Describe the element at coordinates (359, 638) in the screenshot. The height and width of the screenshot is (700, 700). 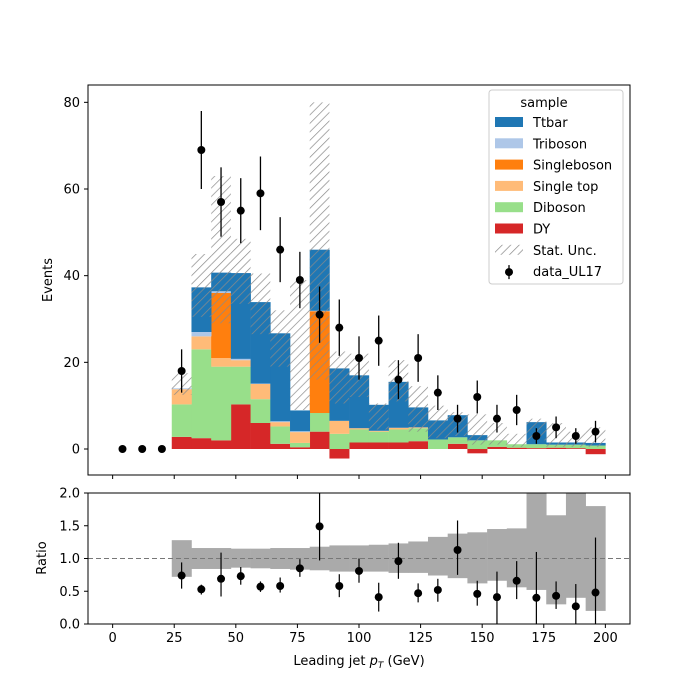
I see `x-tick-label: 100` at that location.